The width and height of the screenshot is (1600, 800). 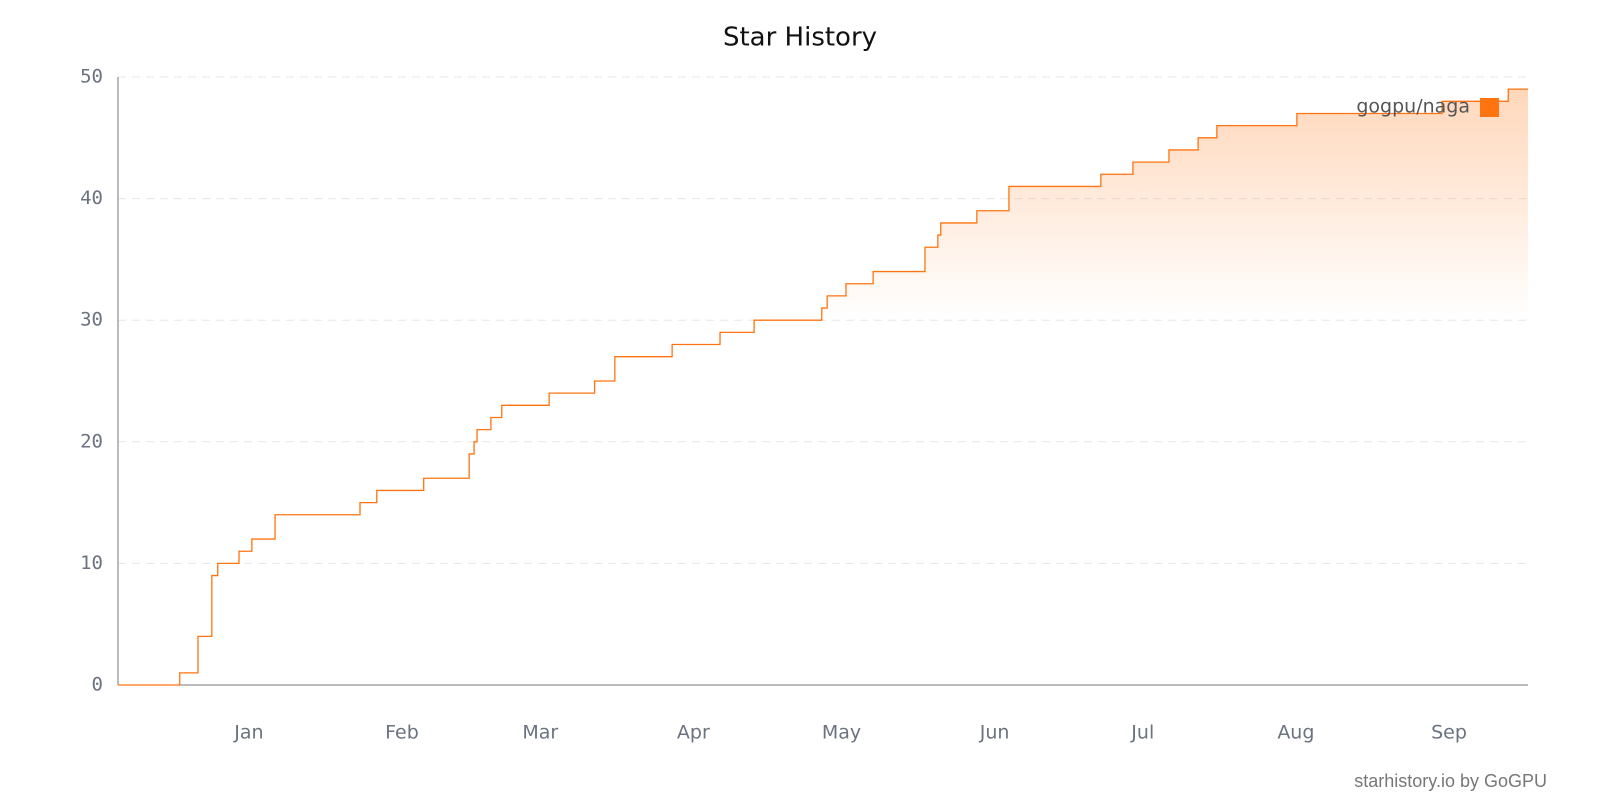 I want to click on x-tick-label: Apr, so click(x=693, y=733).